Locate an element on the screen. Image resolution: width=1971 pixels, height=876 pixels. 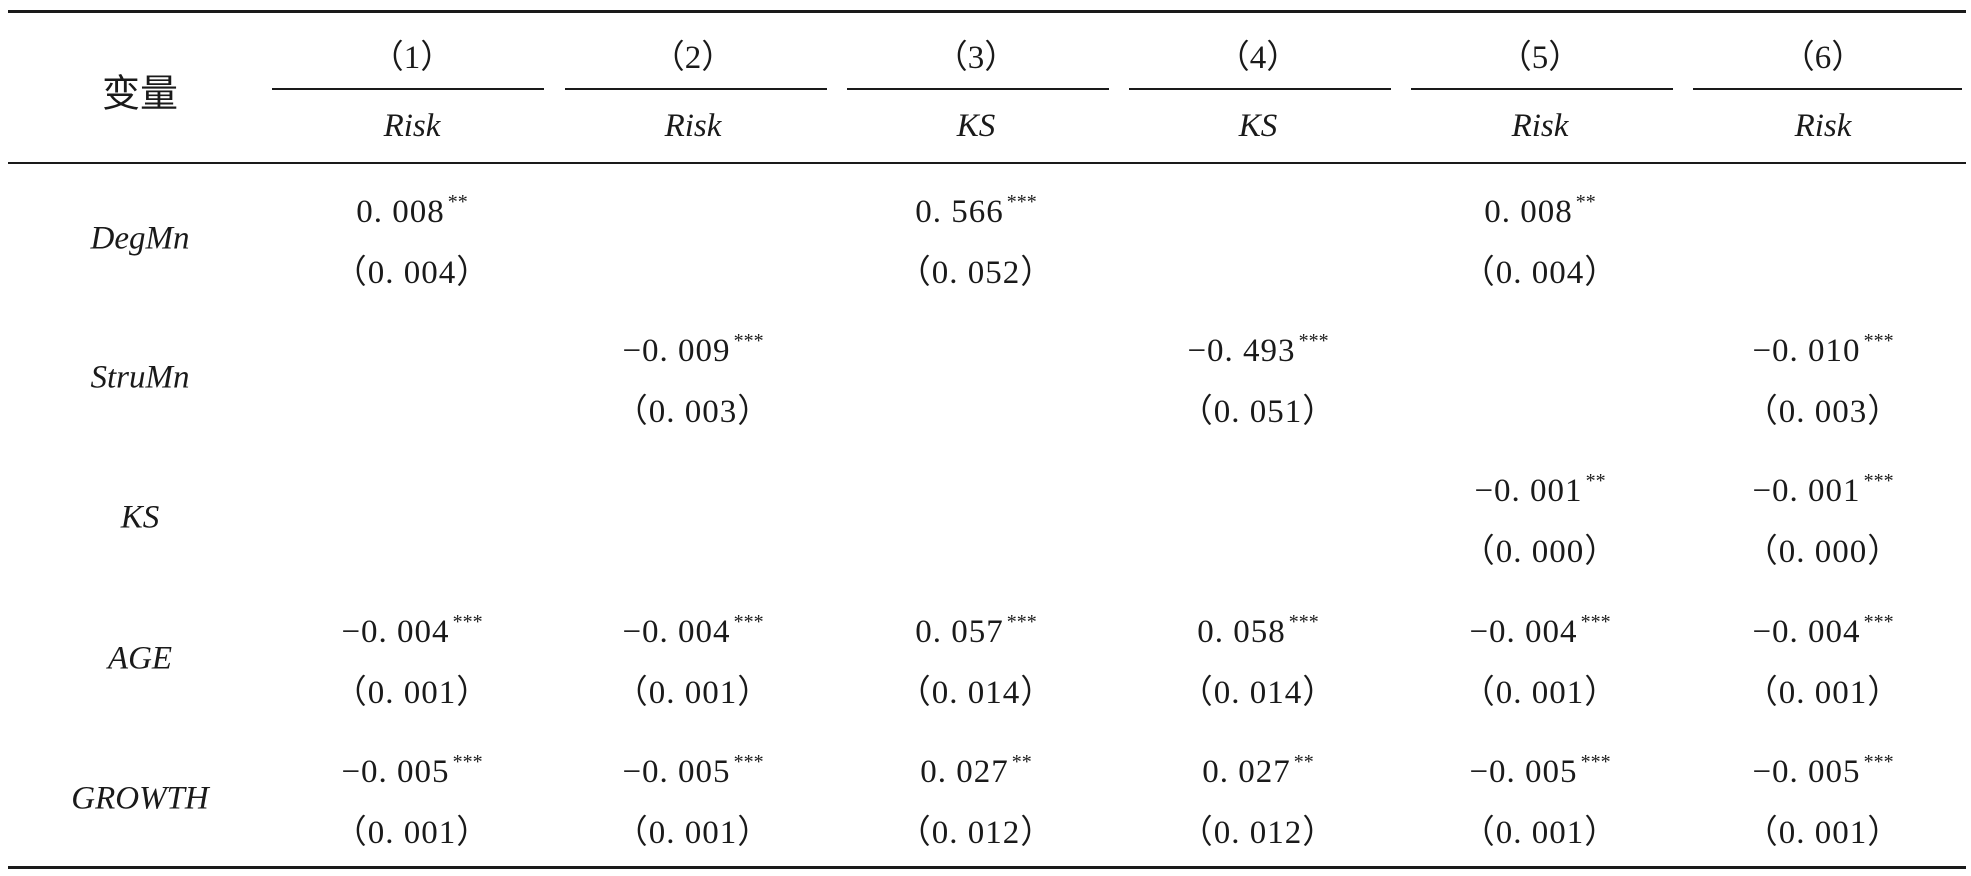
column-number-5: （5） is located at coordinates (1540, 58).